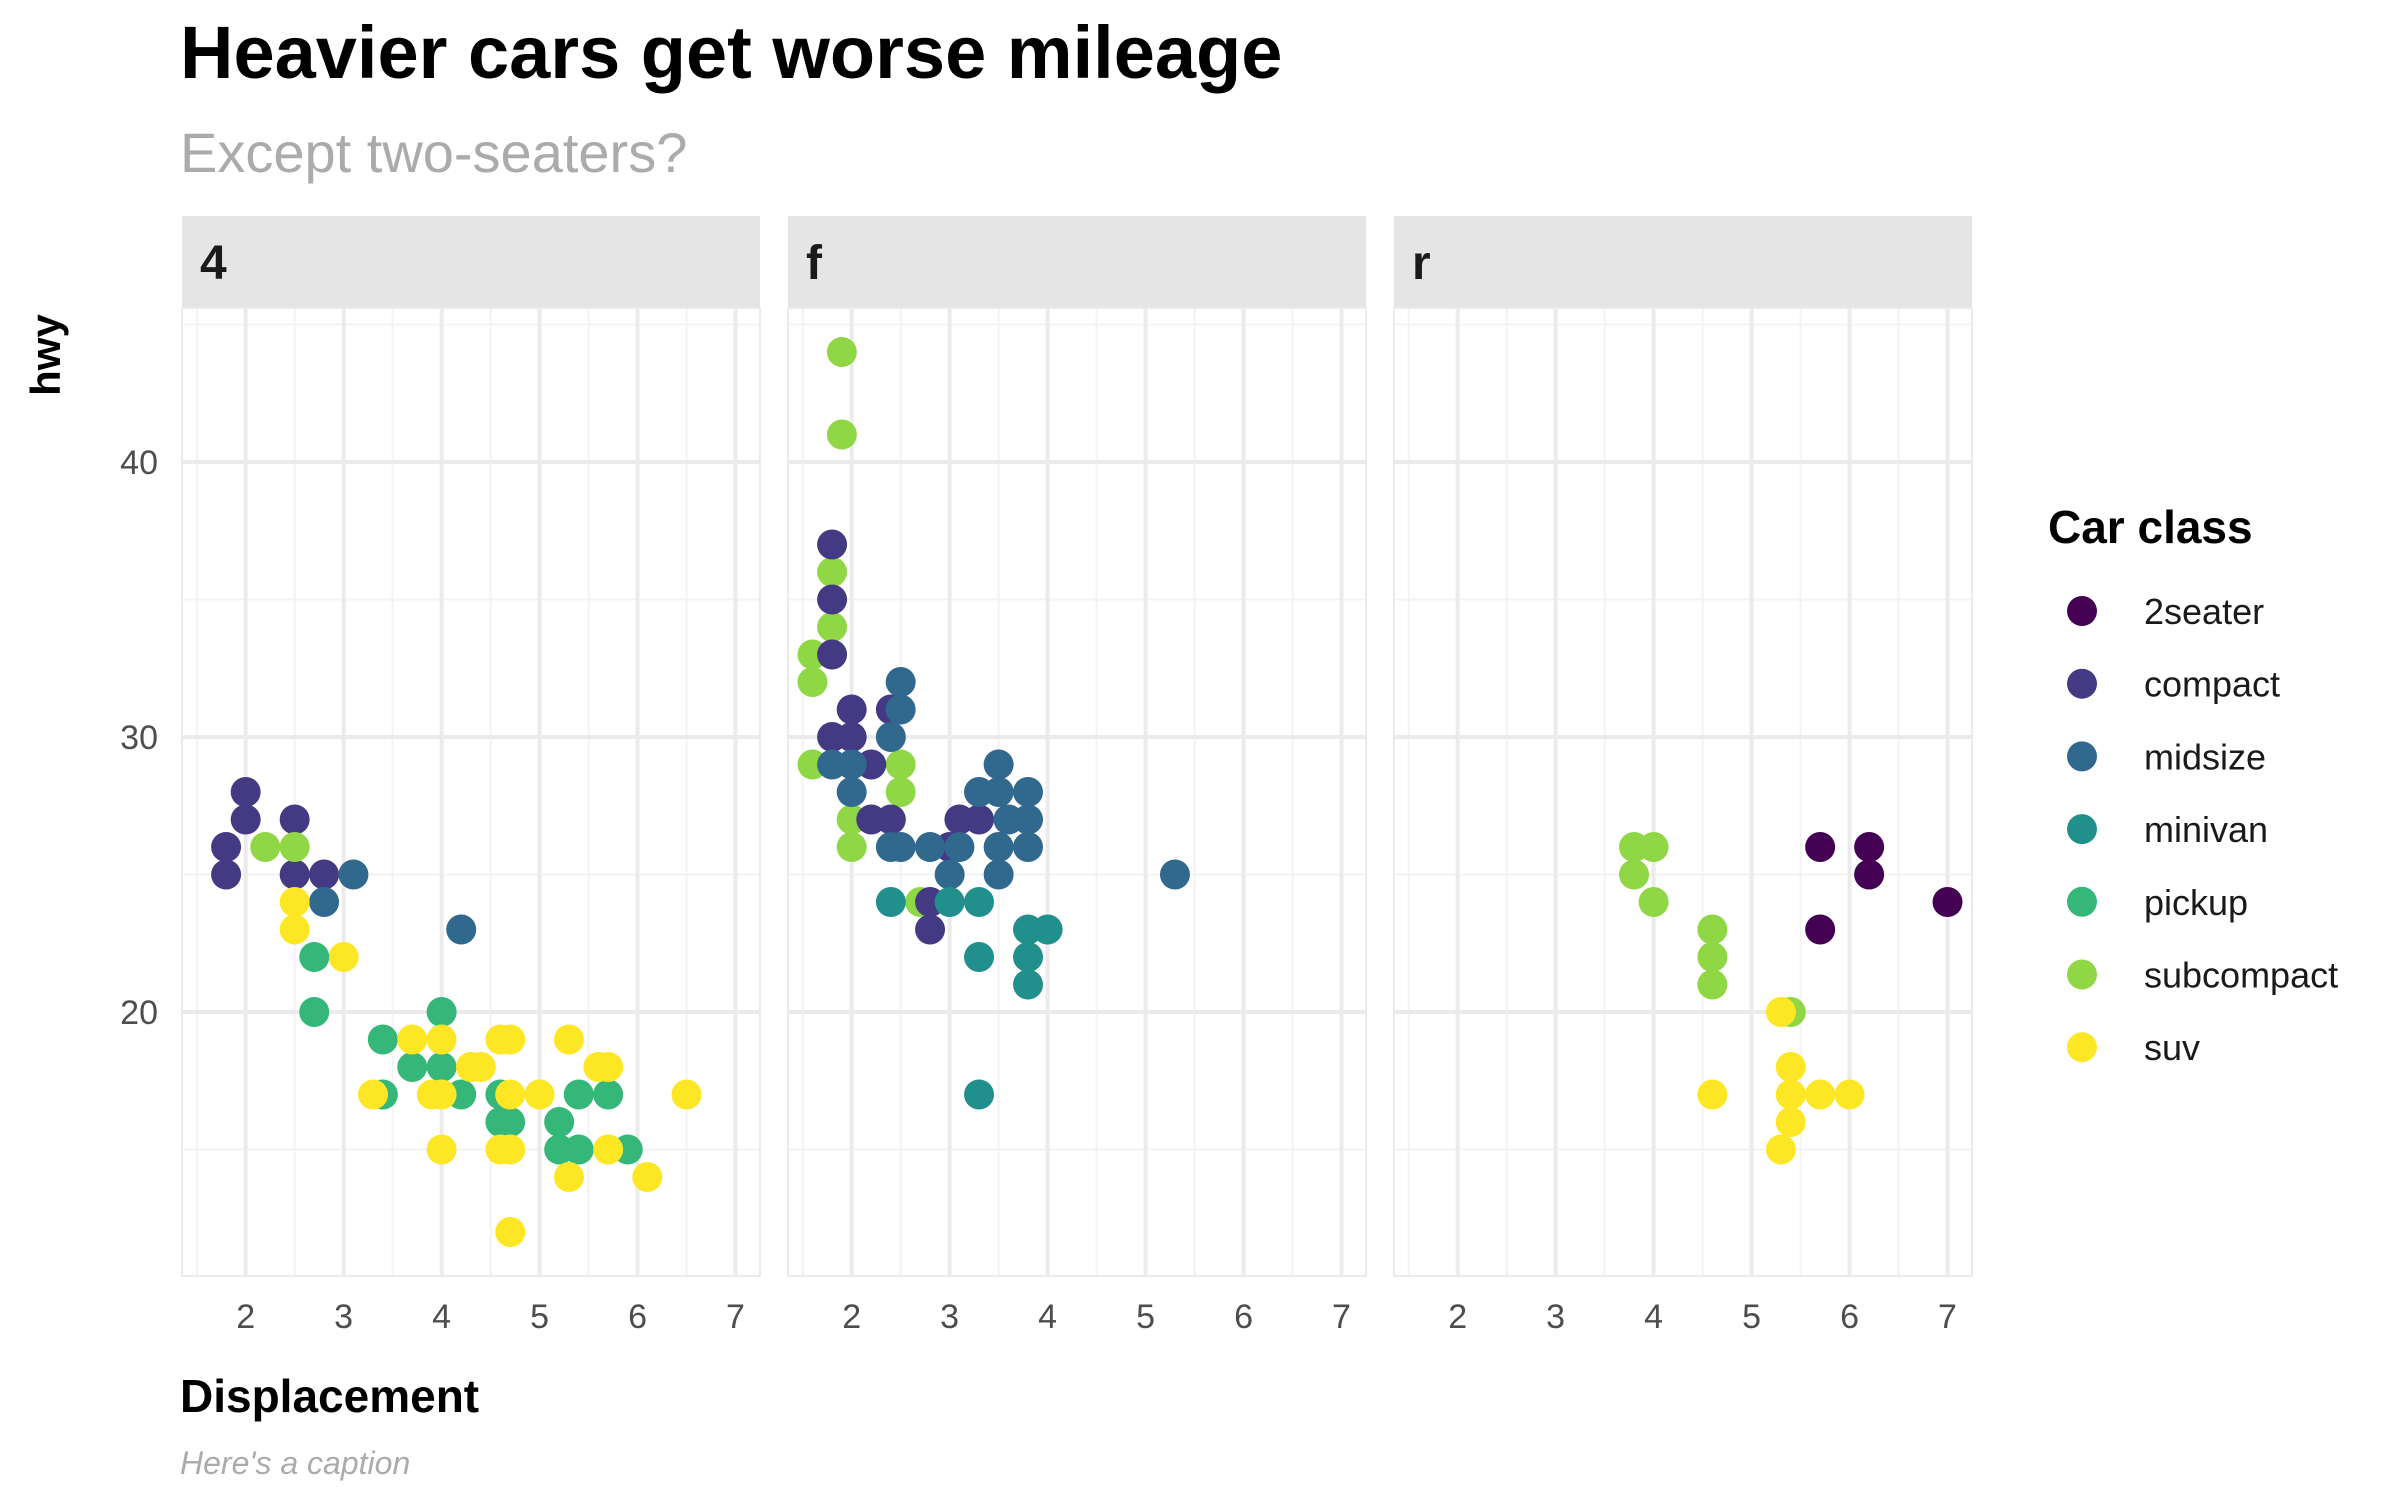 This screenshot has height=1500, width=2400. I want to click on chart-caption: Here's a caption, so click(295, 1463).